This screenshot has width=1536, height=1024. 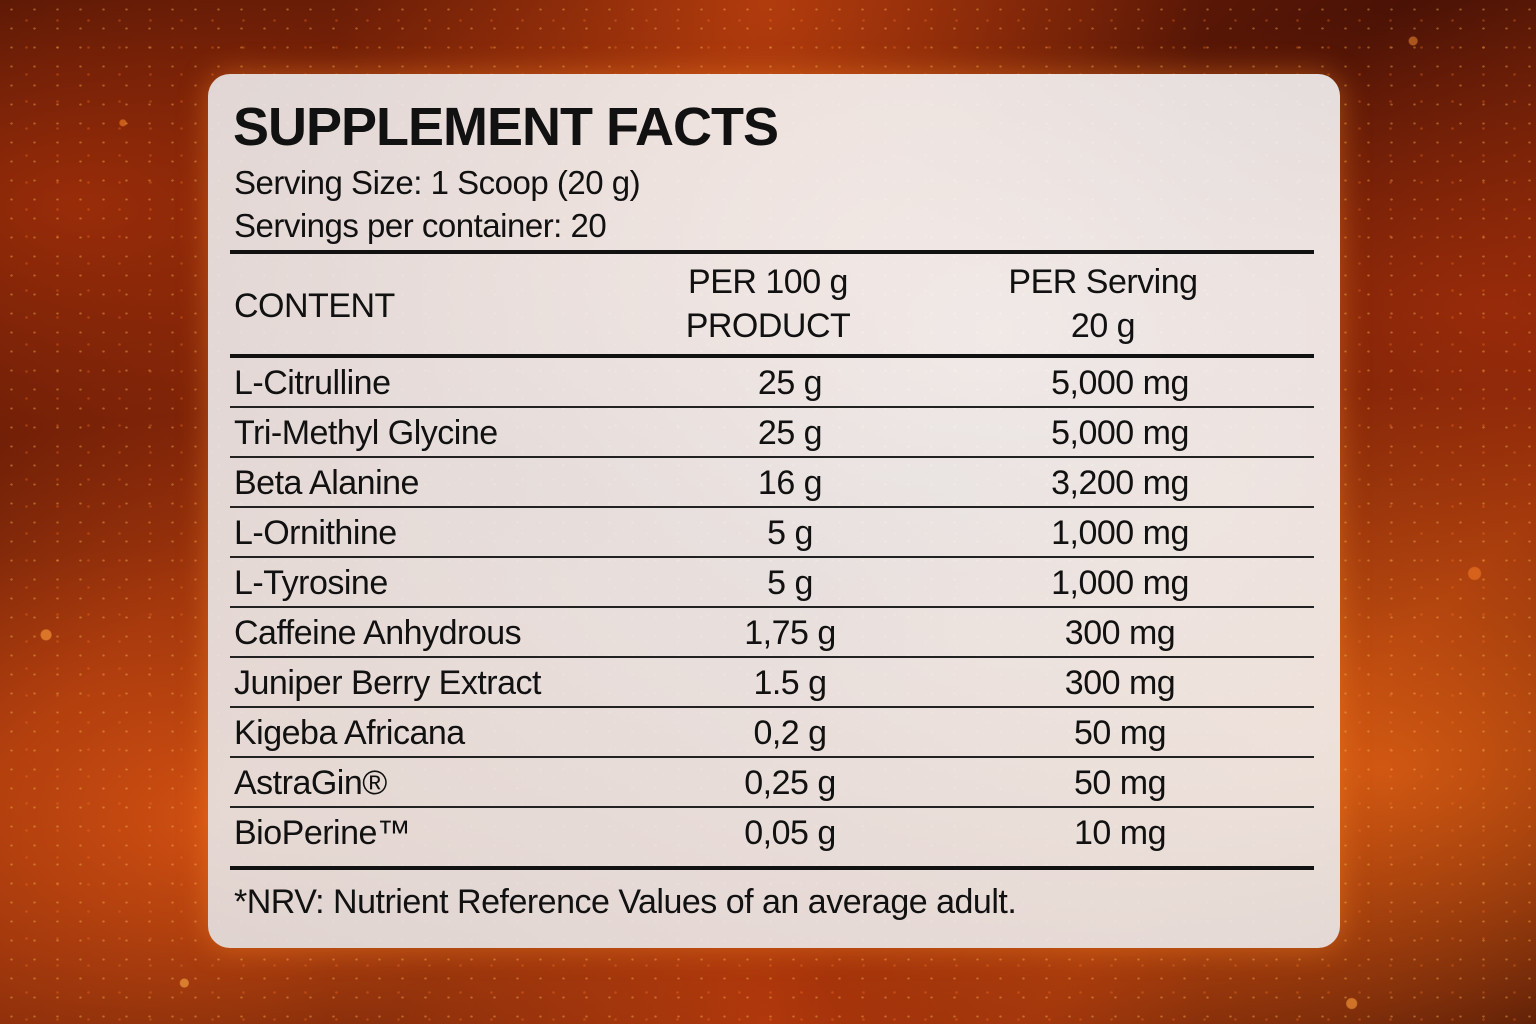 What do you see at coordinates (378, 633) in the screenshot?
I see `ingredient-name: Caffeine Anhydrous` at bounding box center [378, 633].